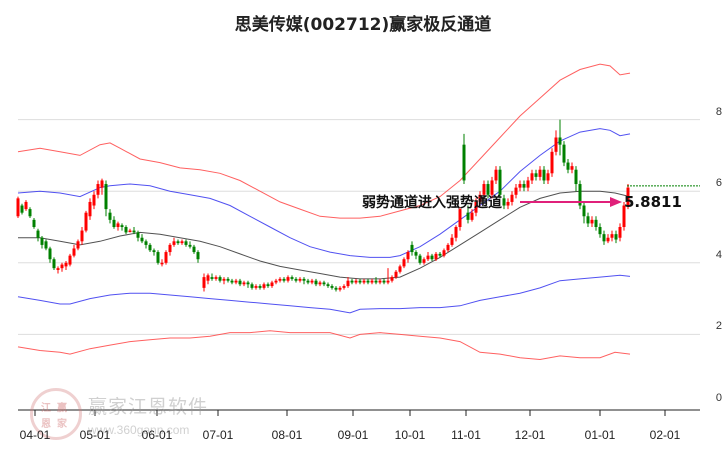 This screenshot has height=450, width=726. Describe the element at coordinates (610, 196) in the screenshot. I see `annotation-overlay` at that location.